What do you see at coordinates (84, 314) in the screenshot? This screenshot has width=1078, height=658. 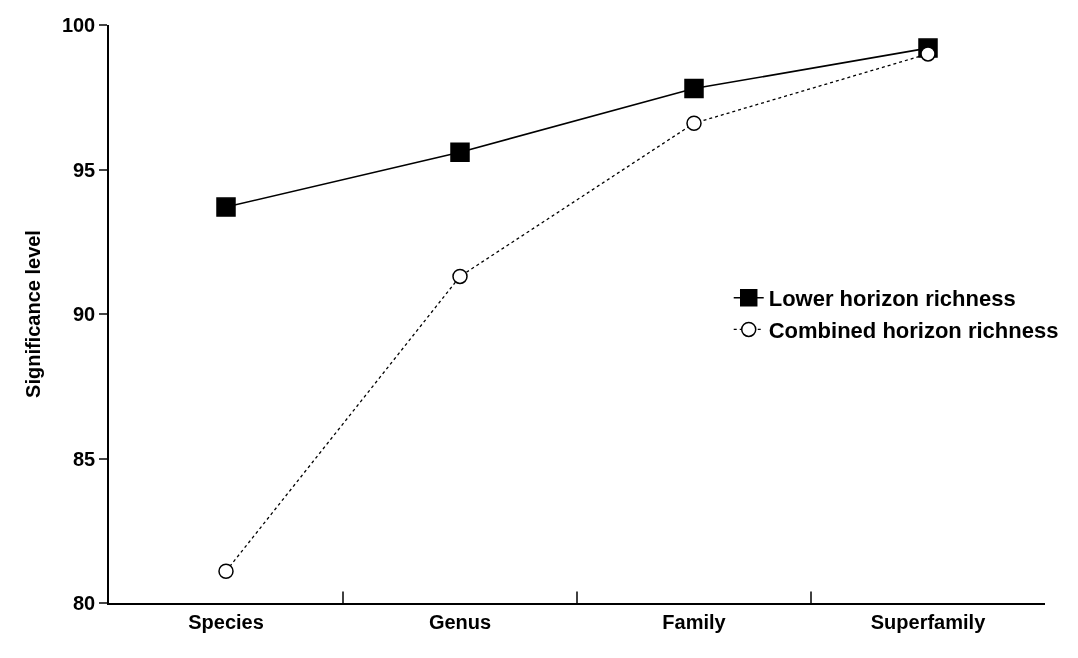 I see `y-tick-label: 90` at bounding box center [84, 314].